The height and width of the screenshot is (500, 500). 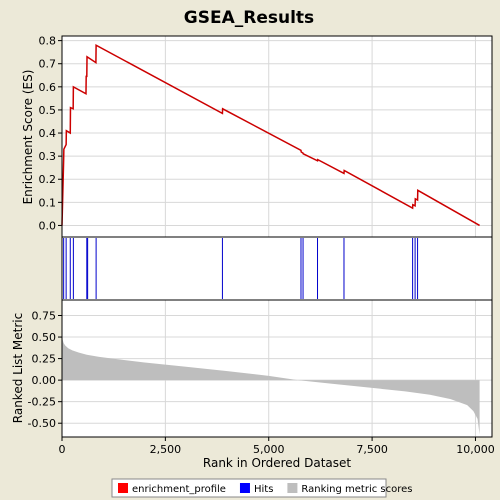 I want to click on metric-y-tick-label: 0.25, so click(x=44, y=359).